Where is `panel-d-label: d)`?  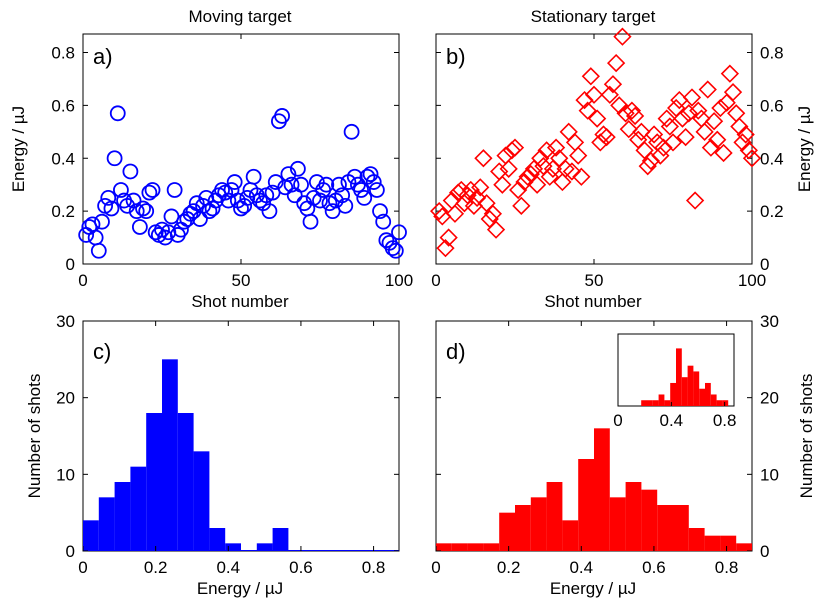
panel-d-label: d) is located at coordinates (456, 351).